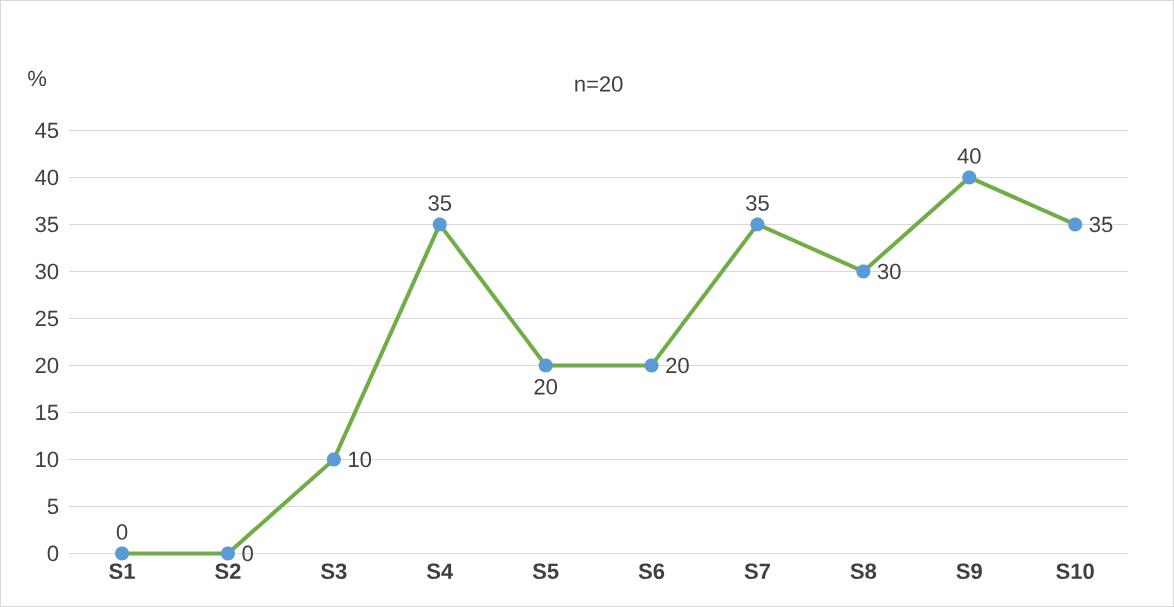 This screenshot has width=1174, height=607. What do you see at coordinates (969, 156) in the screenshot?
I see `data-label: 40` at bounding box center [969, 156].